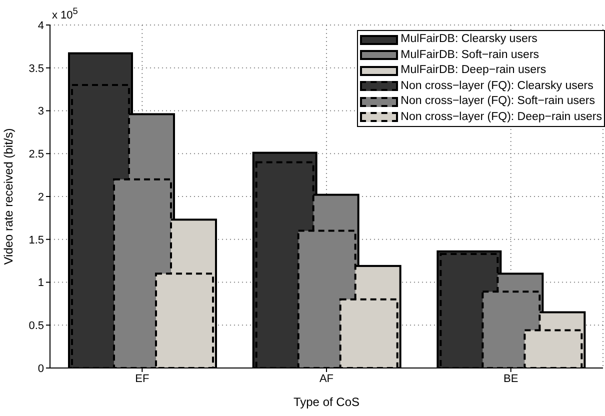 Image resolution: width=605 pixels, height=416 pixels. I want to click on legend-label: MulFairDB: Soft−rain users, so click(470, 55).